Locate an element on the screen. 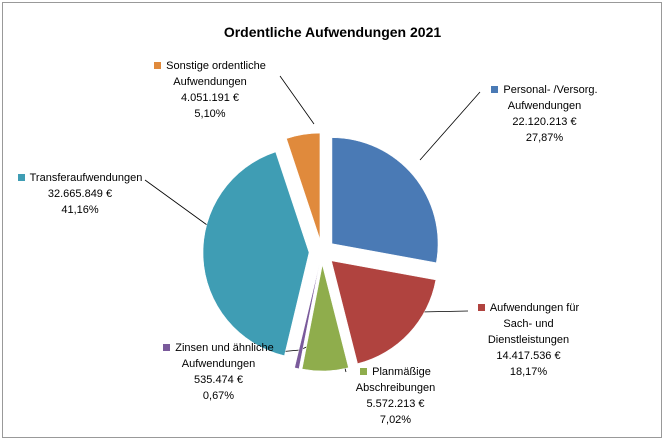 This screenshot has width=665, height=441. percent-label: 41,16% is located at coordinates (80, 210).